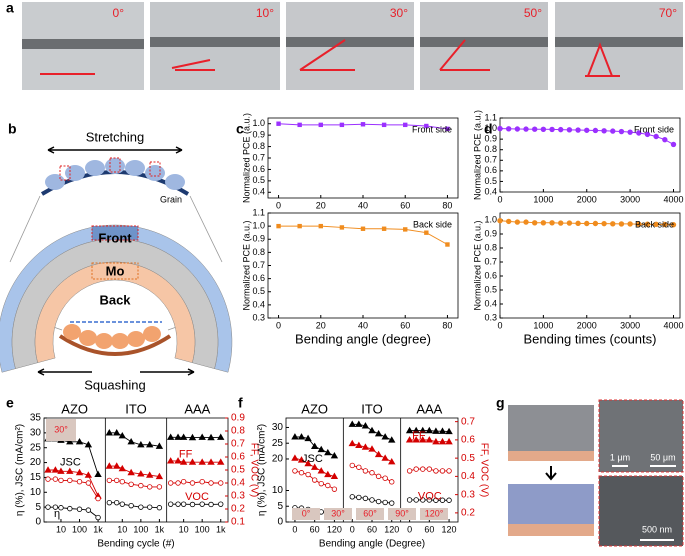 Image resolution: width=685 pixels, height=556 pixels. I want to click on section-label: AZO, so click(314, 408).